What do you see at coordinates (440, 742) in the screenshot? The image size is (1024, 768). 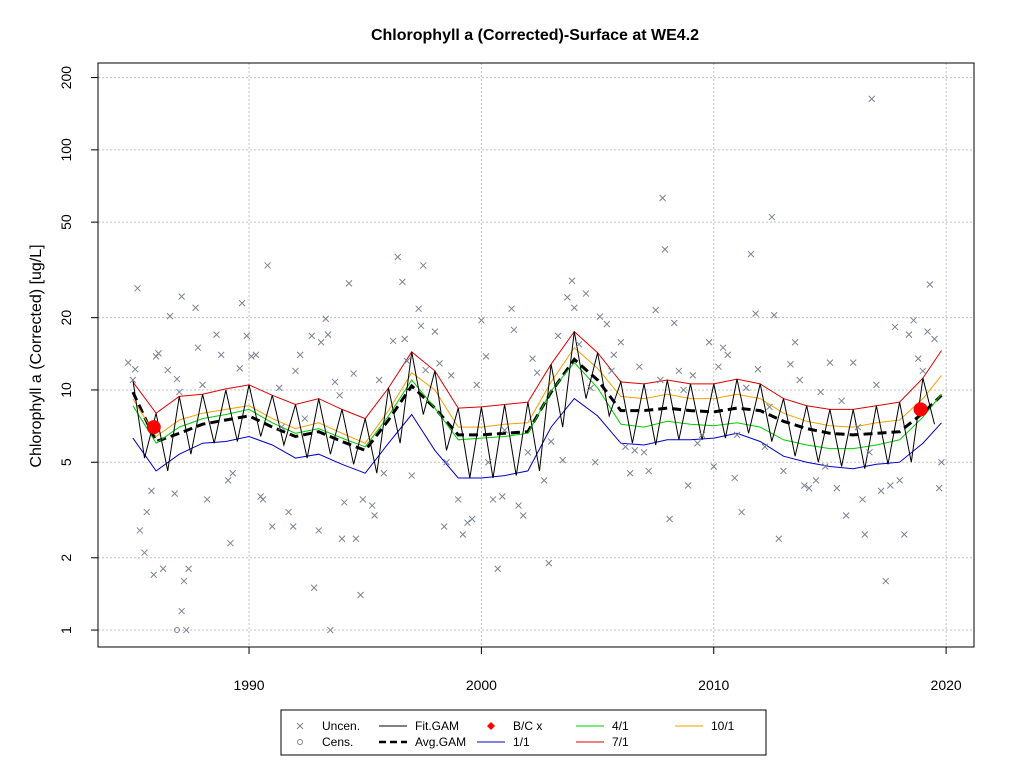 I see `legend-label: Avg.GAM` at bounding box center [440, 742].